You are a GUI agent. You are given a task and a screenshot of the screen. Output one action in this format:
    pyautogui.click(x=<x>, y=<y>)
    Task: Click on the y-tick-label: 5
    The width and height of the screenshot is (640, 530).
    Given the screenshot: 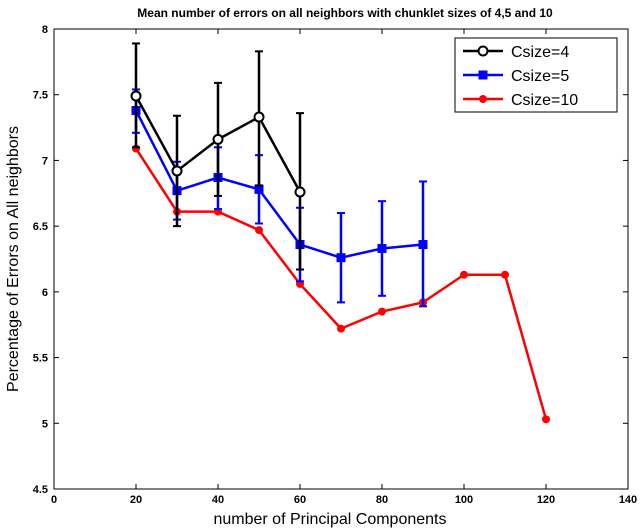 What is the action you would take?
    pyautogui.click(x=45, y=424)
    